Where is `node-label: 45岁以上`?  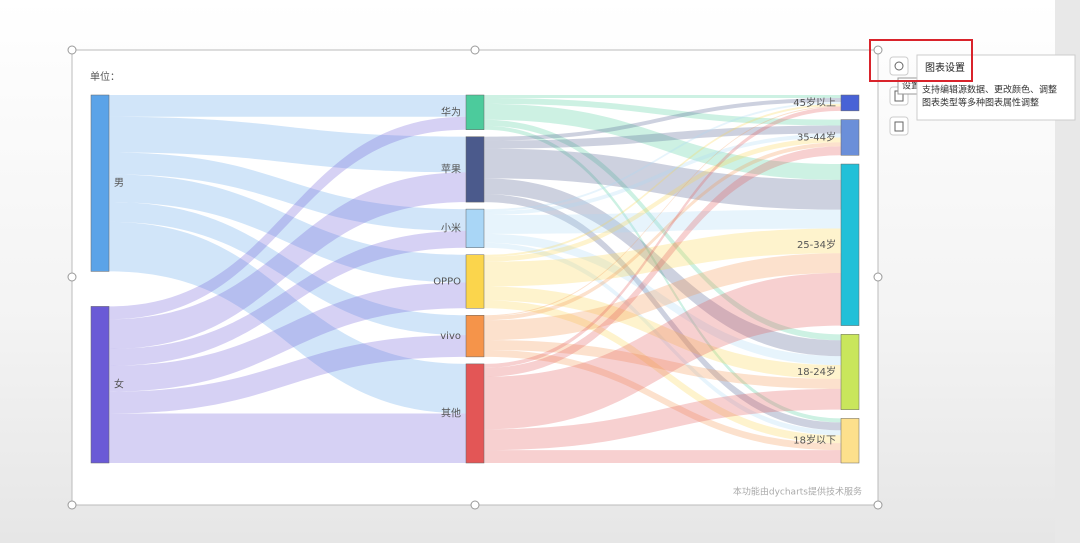 node-label: 45岁以上 is located at coordinates (814, 102).